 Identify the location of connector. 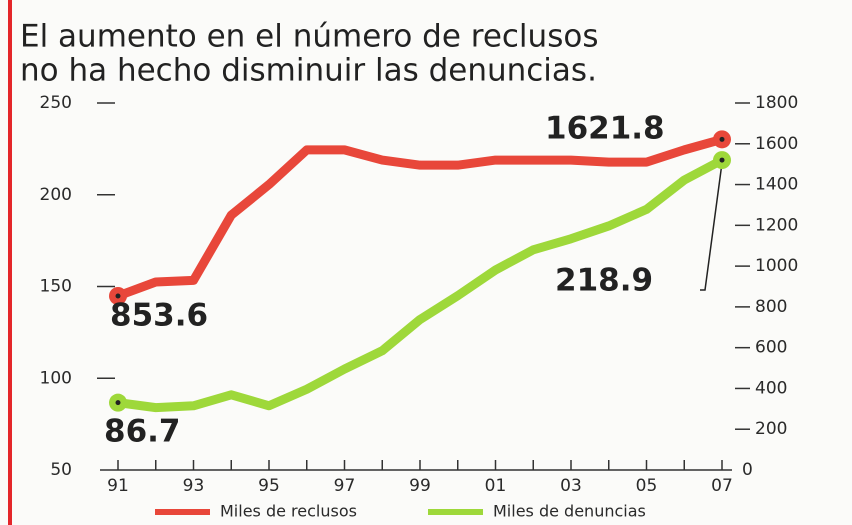
(711, 226).